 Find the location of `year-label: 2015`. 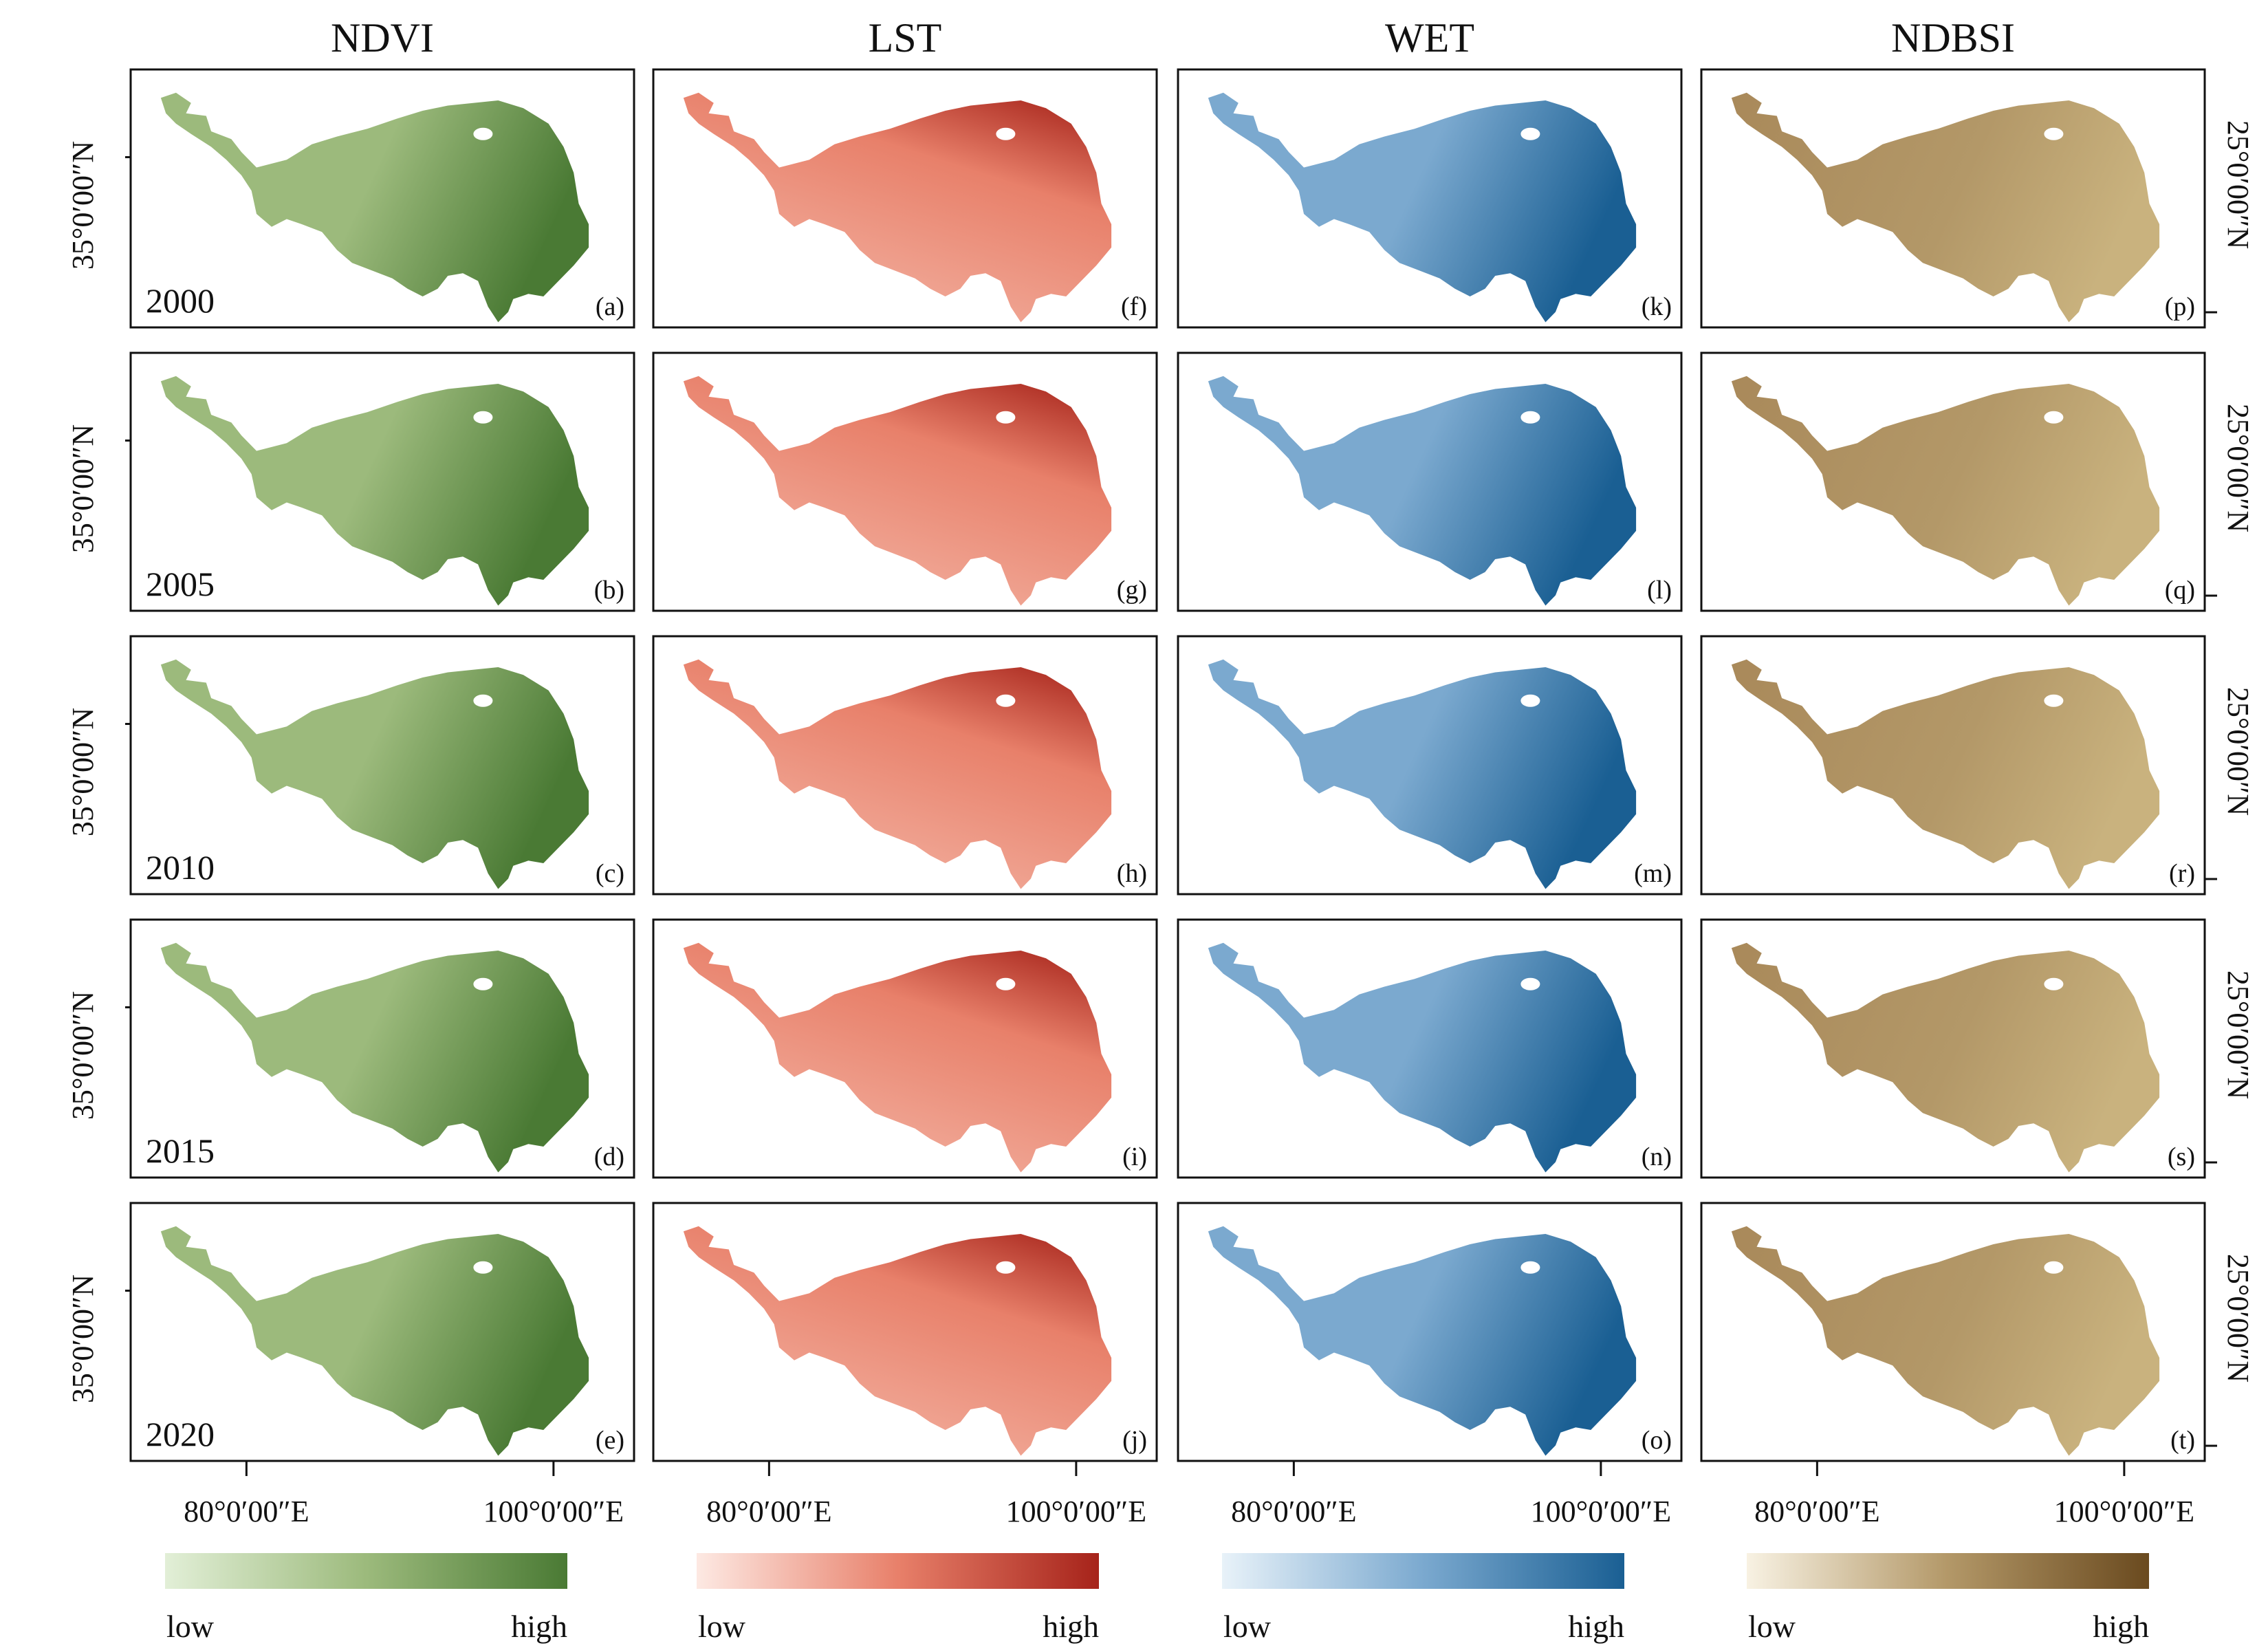

year-label: 2015 is located at coordinates (180, 1150).